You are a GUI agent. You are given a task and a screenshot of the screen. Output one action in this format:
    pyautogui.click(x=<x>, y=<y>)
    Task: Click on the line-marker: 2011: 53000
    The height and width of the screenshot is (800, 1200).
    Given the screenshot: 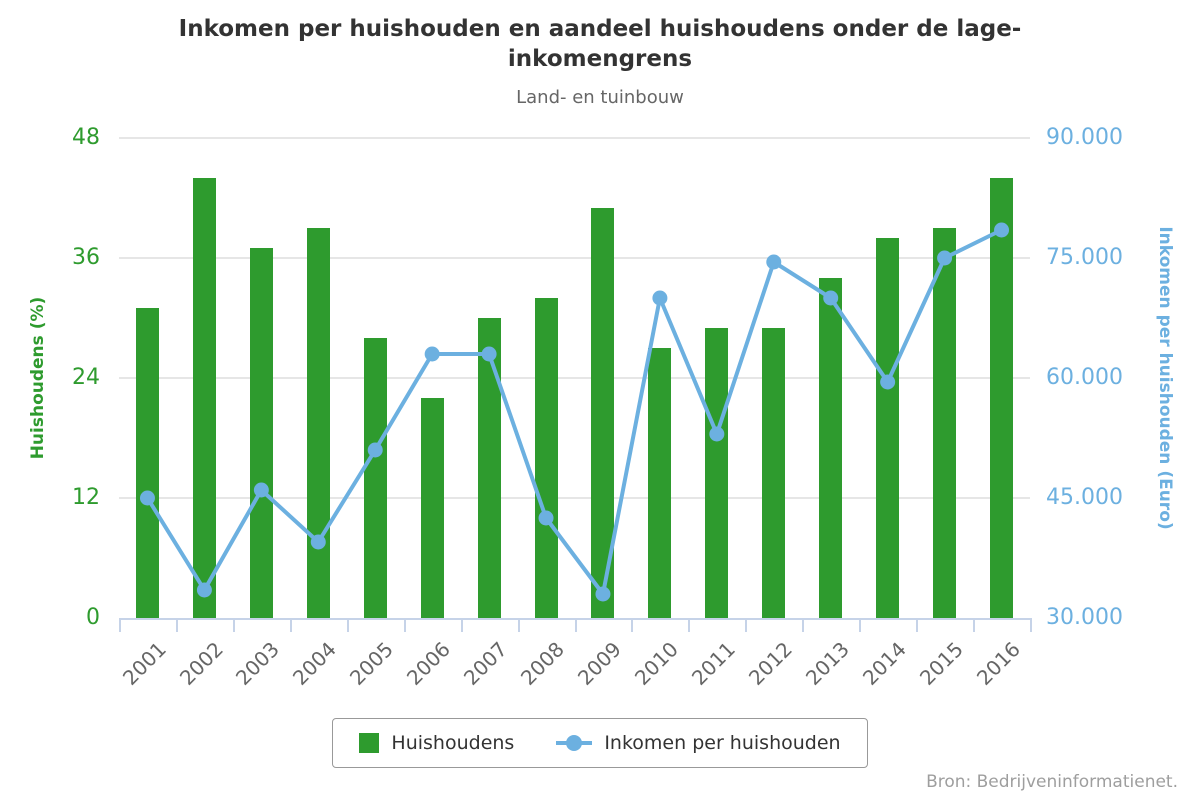 What is the action you would take?
    pyautogui.click(x=717, y=434)
    